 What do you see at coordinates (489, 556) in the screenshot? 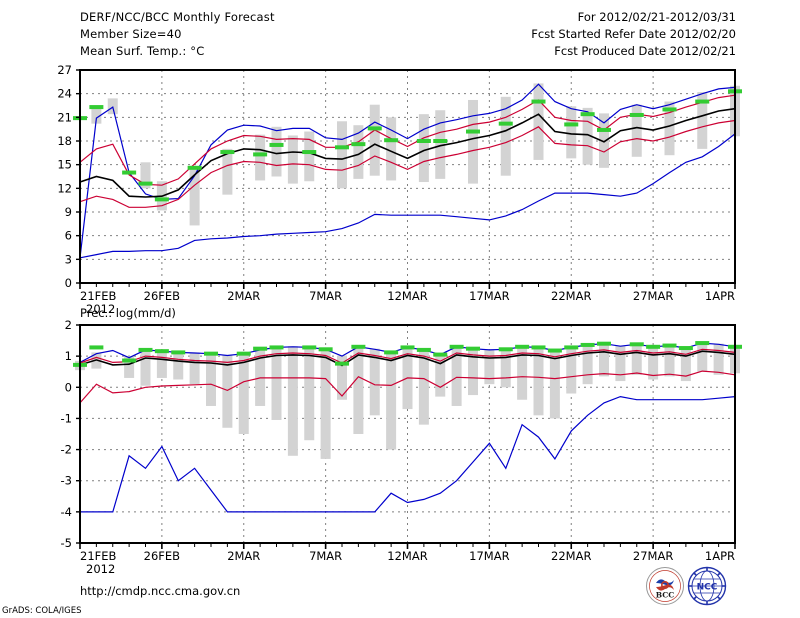
I see `xtick-label-prec: 17MAR` at bounding box center [489, 556].